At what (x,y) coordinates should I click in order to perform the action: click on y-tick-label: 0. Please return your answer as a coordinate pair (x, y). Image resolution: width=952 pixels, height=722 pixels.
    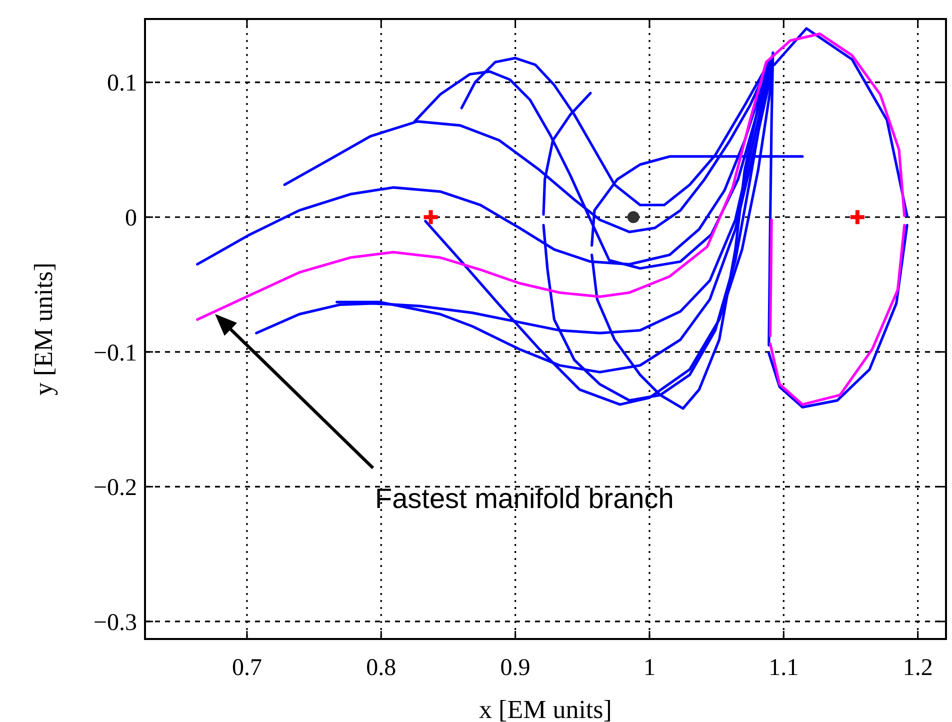
    Looking at the image, I should click on (131, 219).